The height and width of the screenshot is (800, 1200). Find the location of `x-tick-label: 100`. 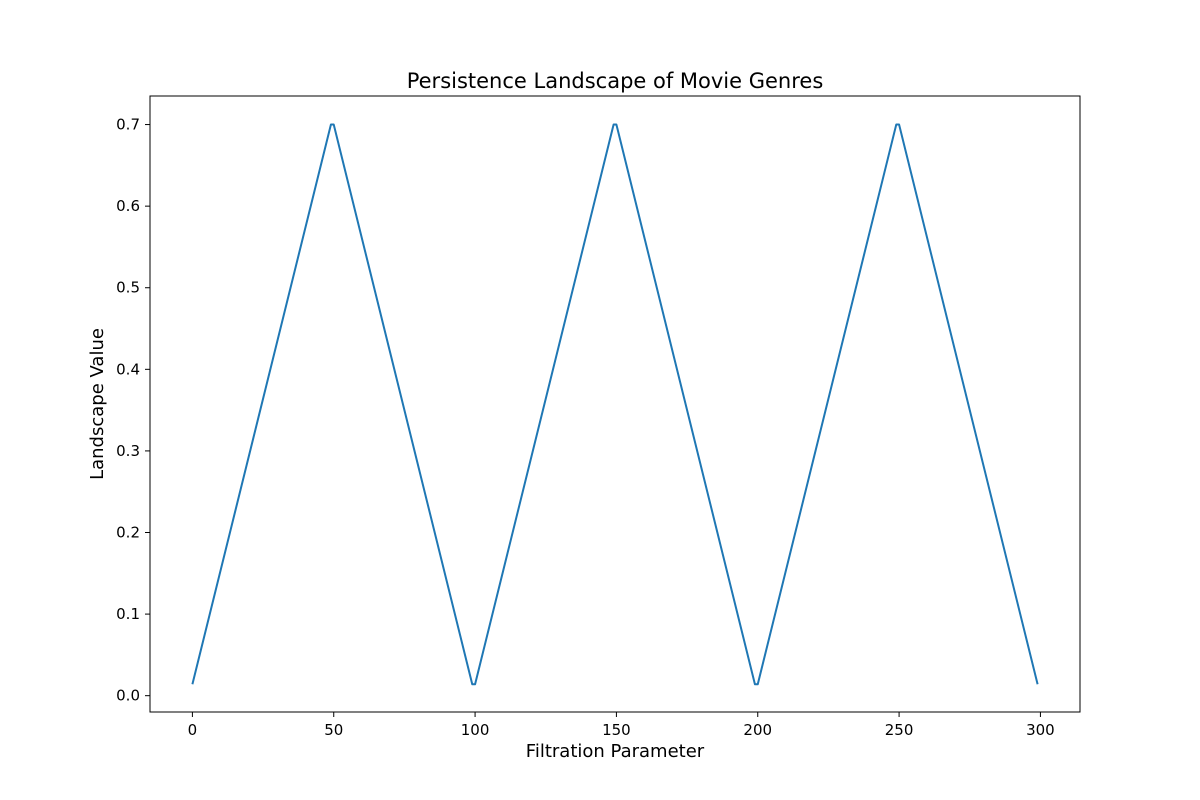

x-tick-label: 100 is located at coordinates (475, 730).